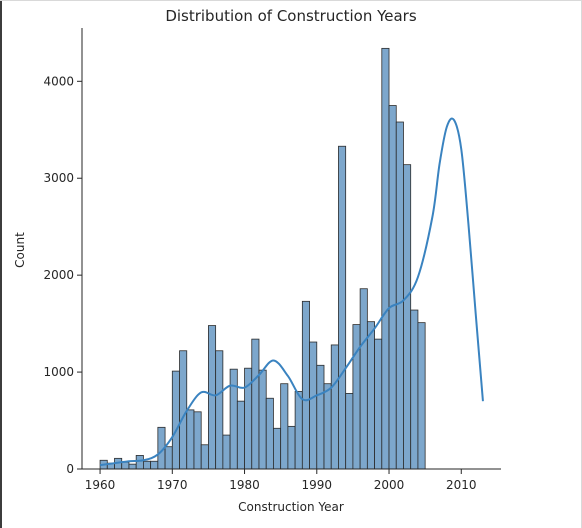 Image resolution: width=582 pixels, height=528 pixels. I want to click on y-axis-ticks: 0 1000 2000 3000 4000, so click(62, 275).